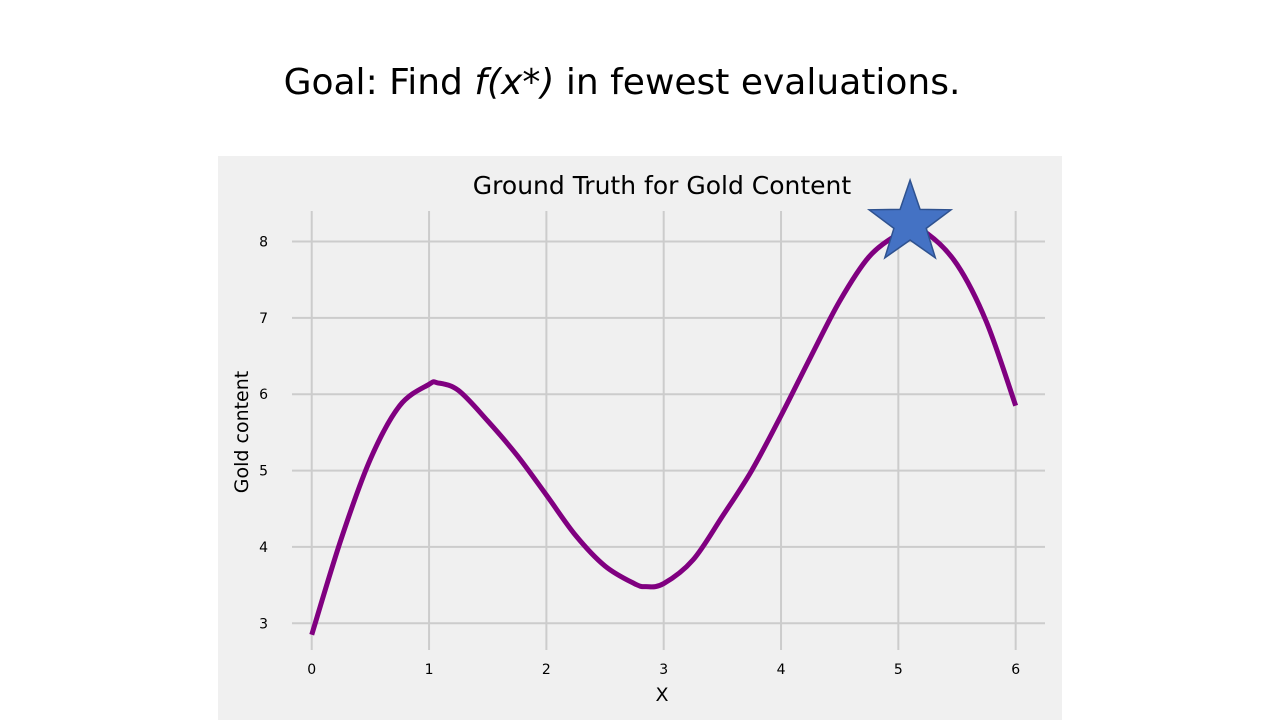 This screenshot has height=720, width=1280. What do you see at coordinates (263, 243) in the screenshot?
I see `y-tick-label: 8` at bounding box center [263, 243].